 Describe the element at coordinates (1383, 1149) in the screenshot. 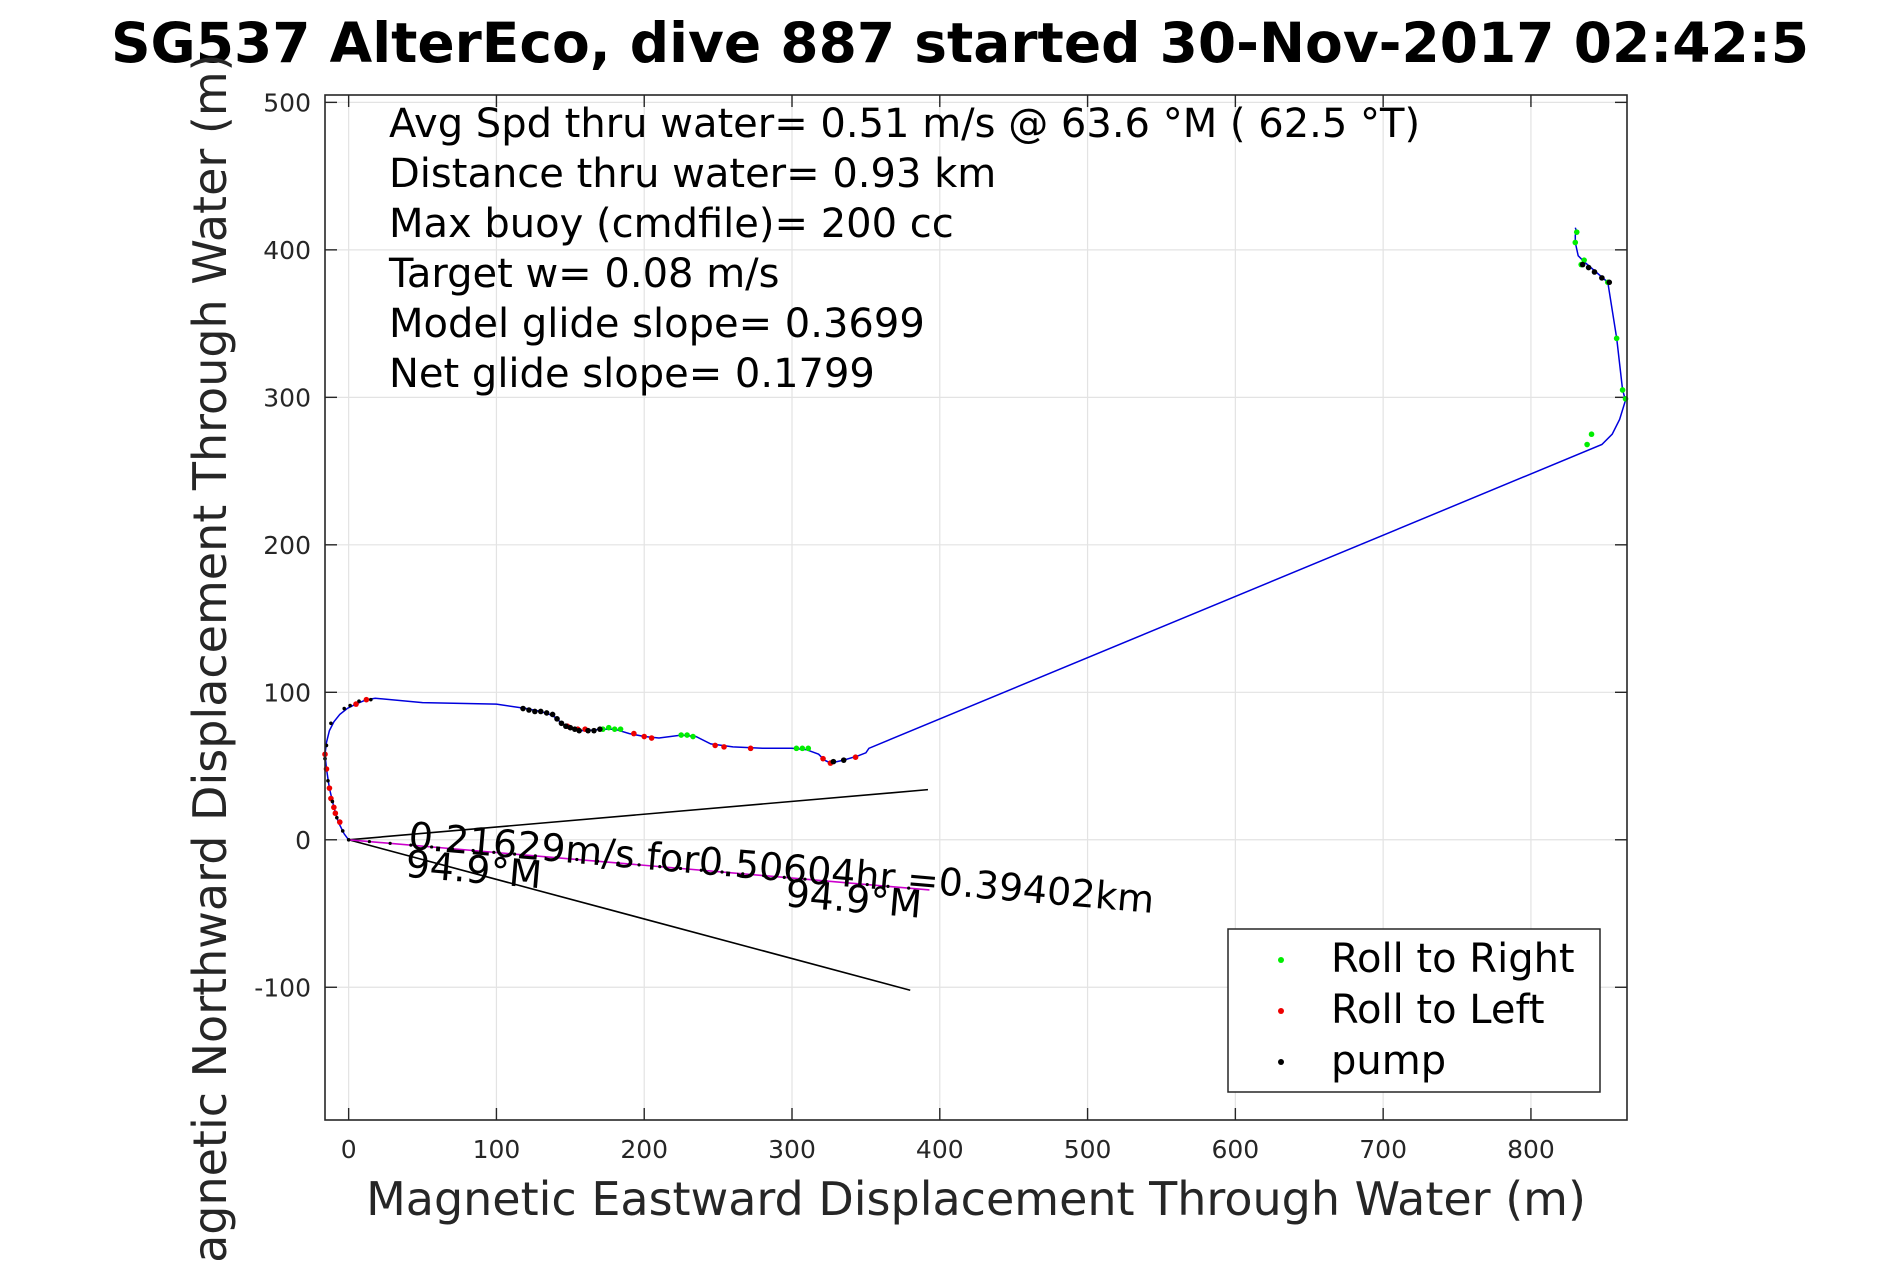

I see `x-tick-label: 700` at that location.